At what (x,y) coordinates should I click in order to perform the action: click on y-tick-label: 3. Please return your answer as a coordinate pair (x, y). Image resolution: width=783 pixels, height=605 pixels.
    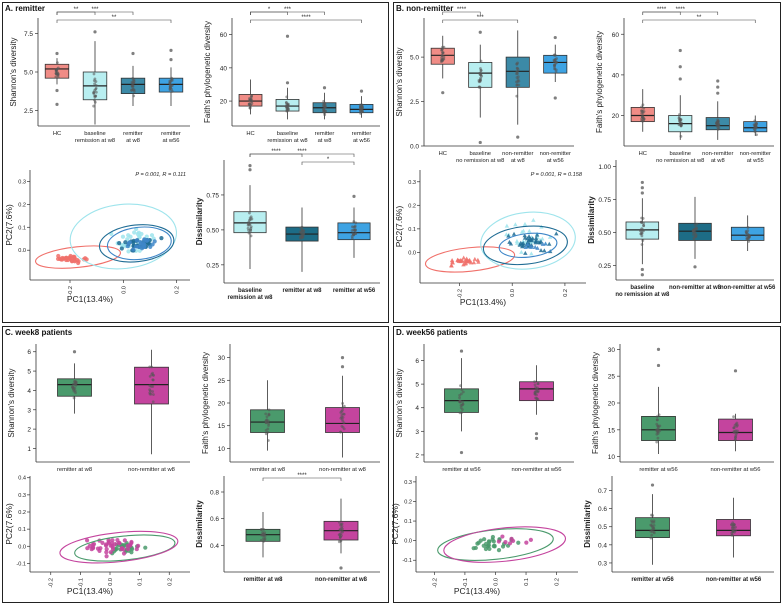
    Looking at the image, I should click on (29, 410).